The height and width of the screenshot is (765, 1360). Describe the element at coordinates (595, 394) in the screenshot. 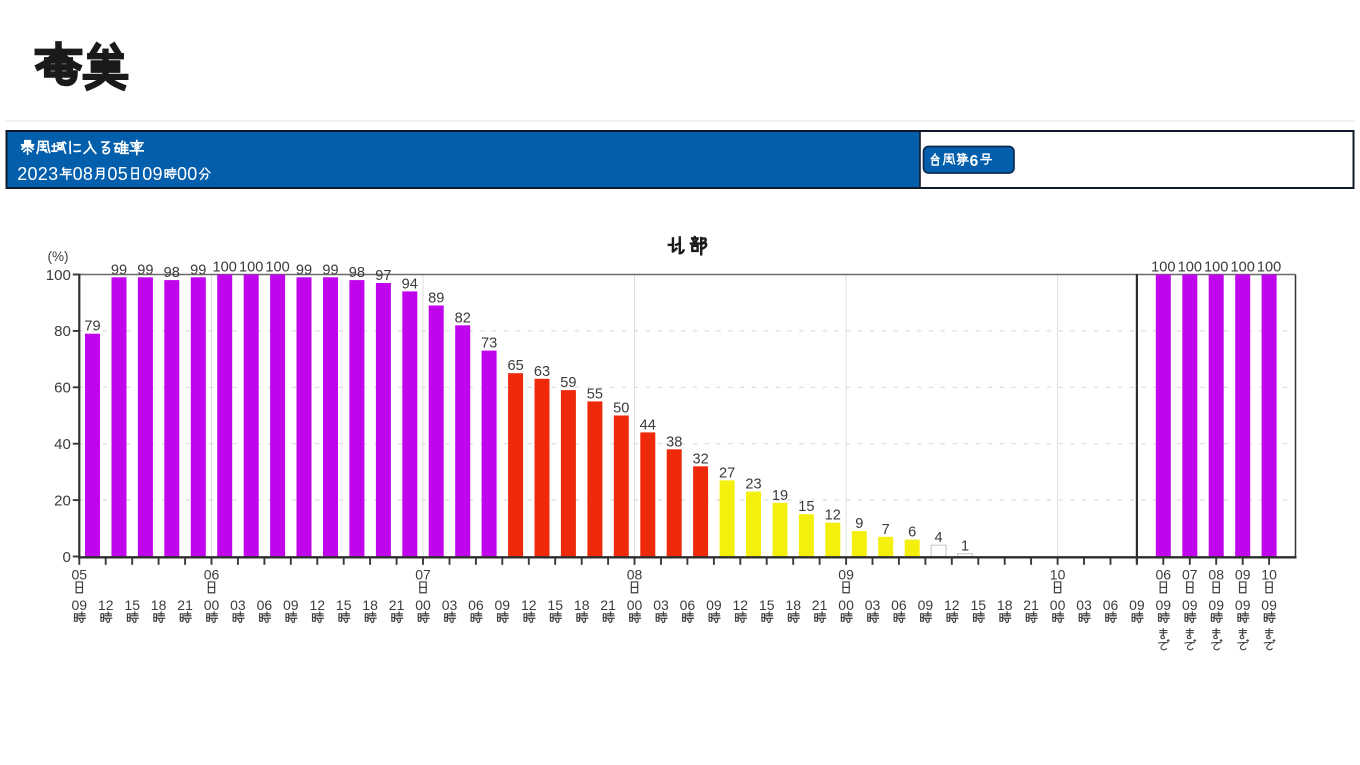

I see `svg-text: 55` at that location.